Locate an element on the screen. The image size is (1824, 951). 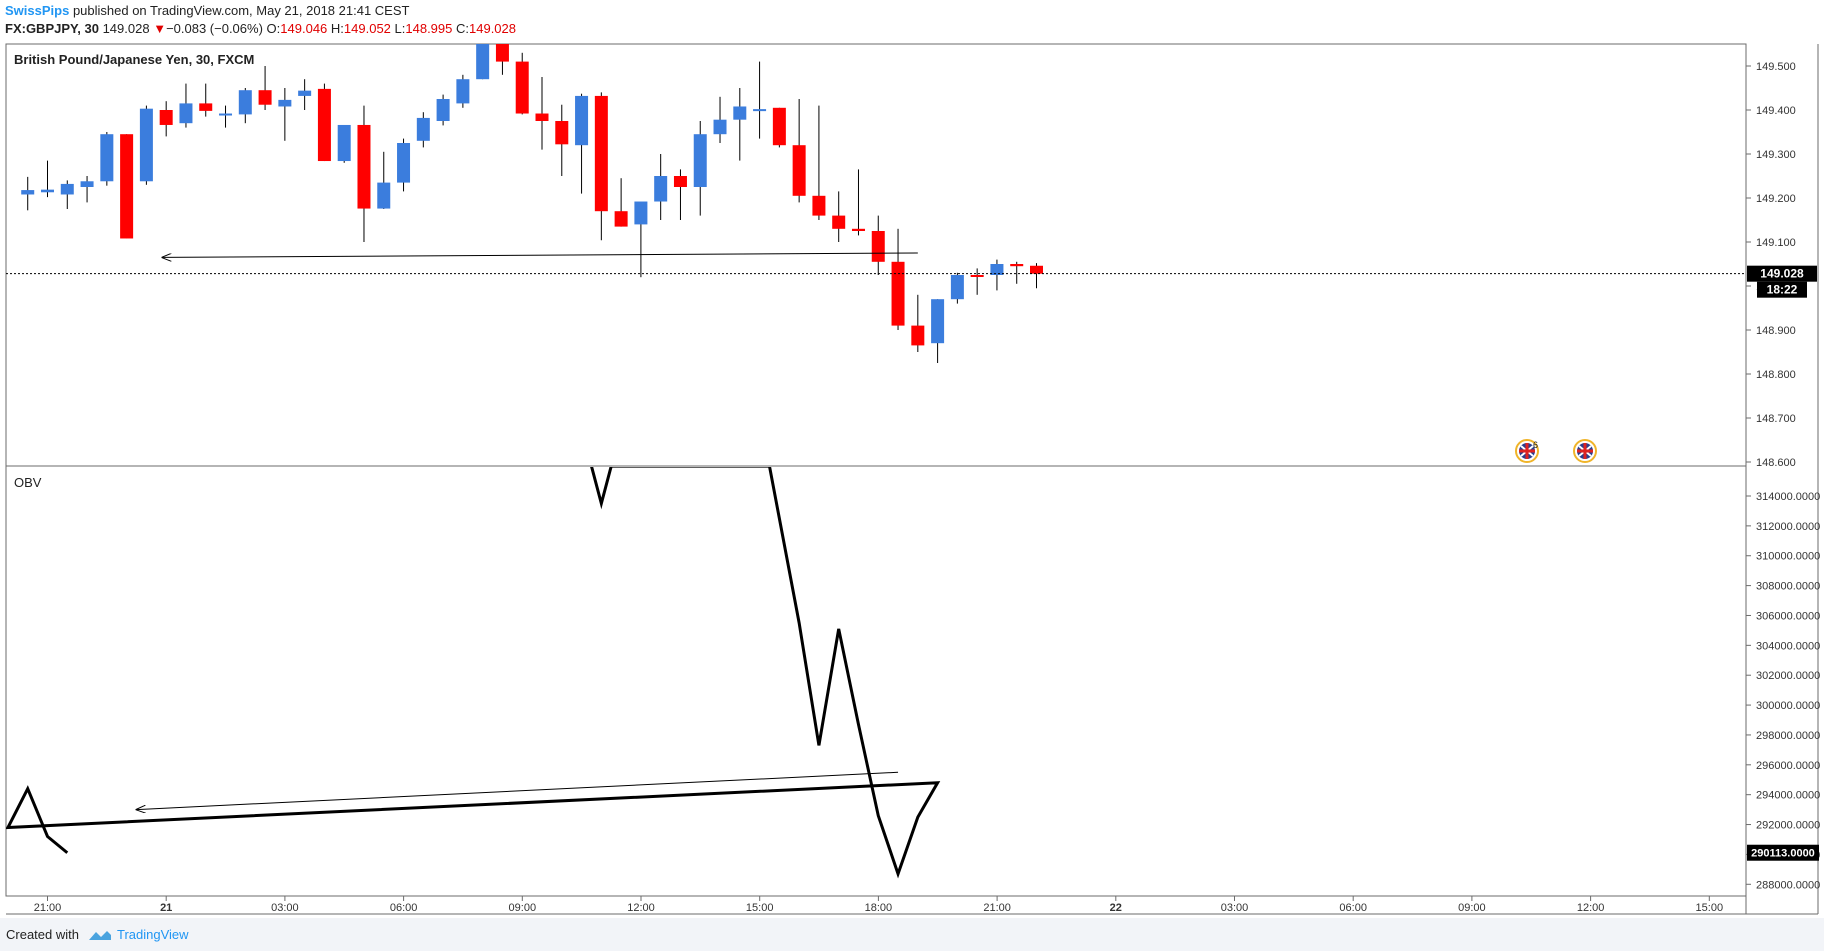
close-value: 149.028 is located at coordinates (492, 28).